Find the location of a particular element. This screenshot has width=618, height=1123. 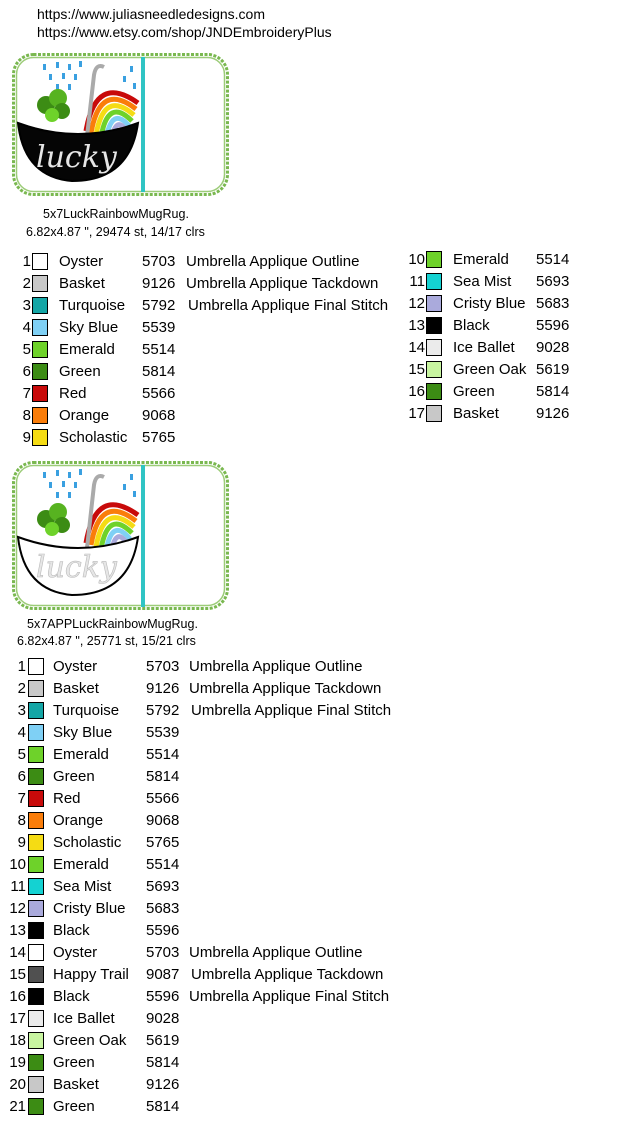

design-preview-1: lucky is located at coordinates (120, 124).